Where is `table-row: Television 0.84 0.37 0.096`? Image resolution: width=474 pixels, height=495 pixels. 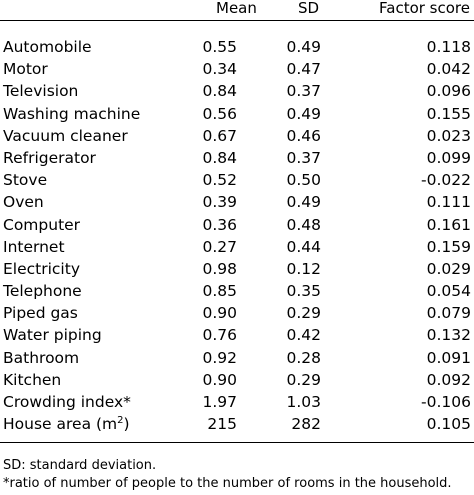
table-row: Television 0.84 0.37 0.096 is located at coordinates (237, 91).